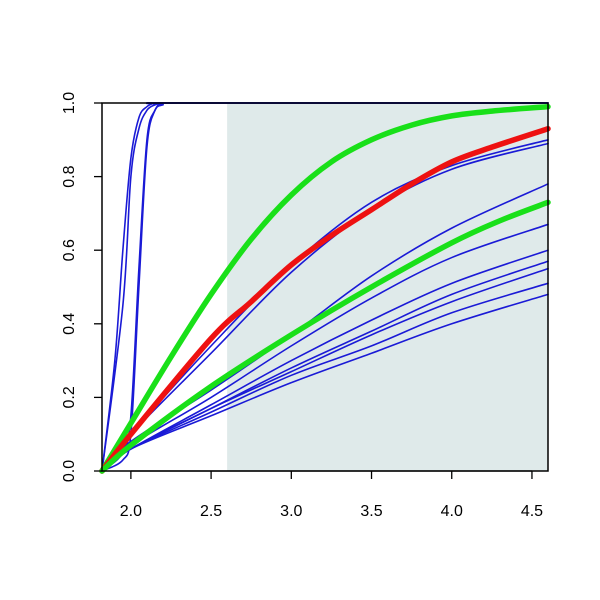 This screenshot has height=600, width=600. Describe the element at coordinates (69, 324) in the screenshot. I see `y-tick-label: 0.4` at that location.